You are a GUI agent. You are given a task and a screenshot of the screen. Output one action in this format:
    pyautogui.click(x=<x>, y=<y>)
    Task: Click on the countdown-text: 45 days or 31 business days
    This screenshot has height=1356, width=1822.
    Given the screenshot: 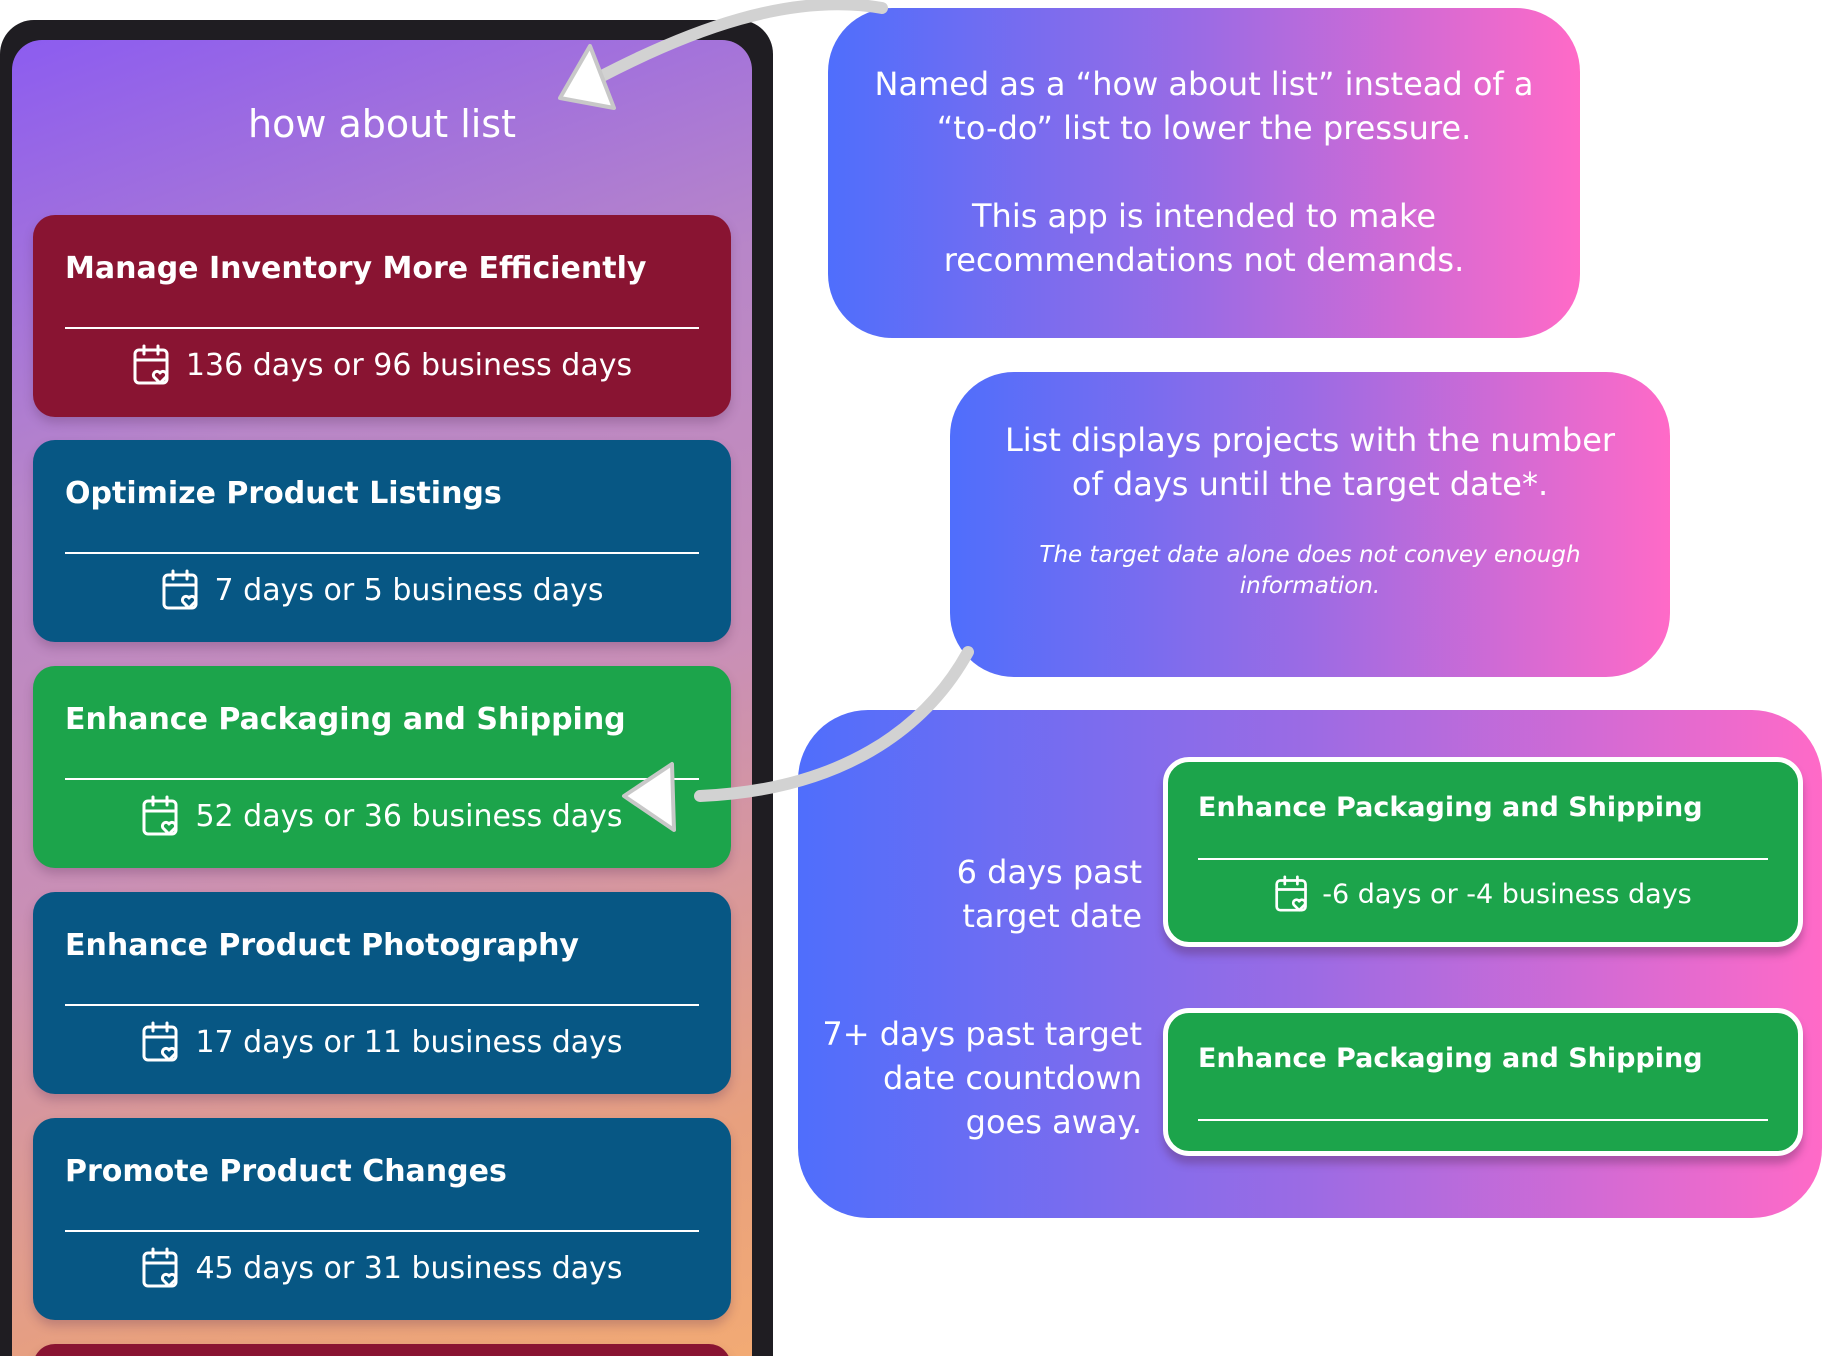 What is the action you would take?
    pyautogui.click(x=409, y=1268)
    